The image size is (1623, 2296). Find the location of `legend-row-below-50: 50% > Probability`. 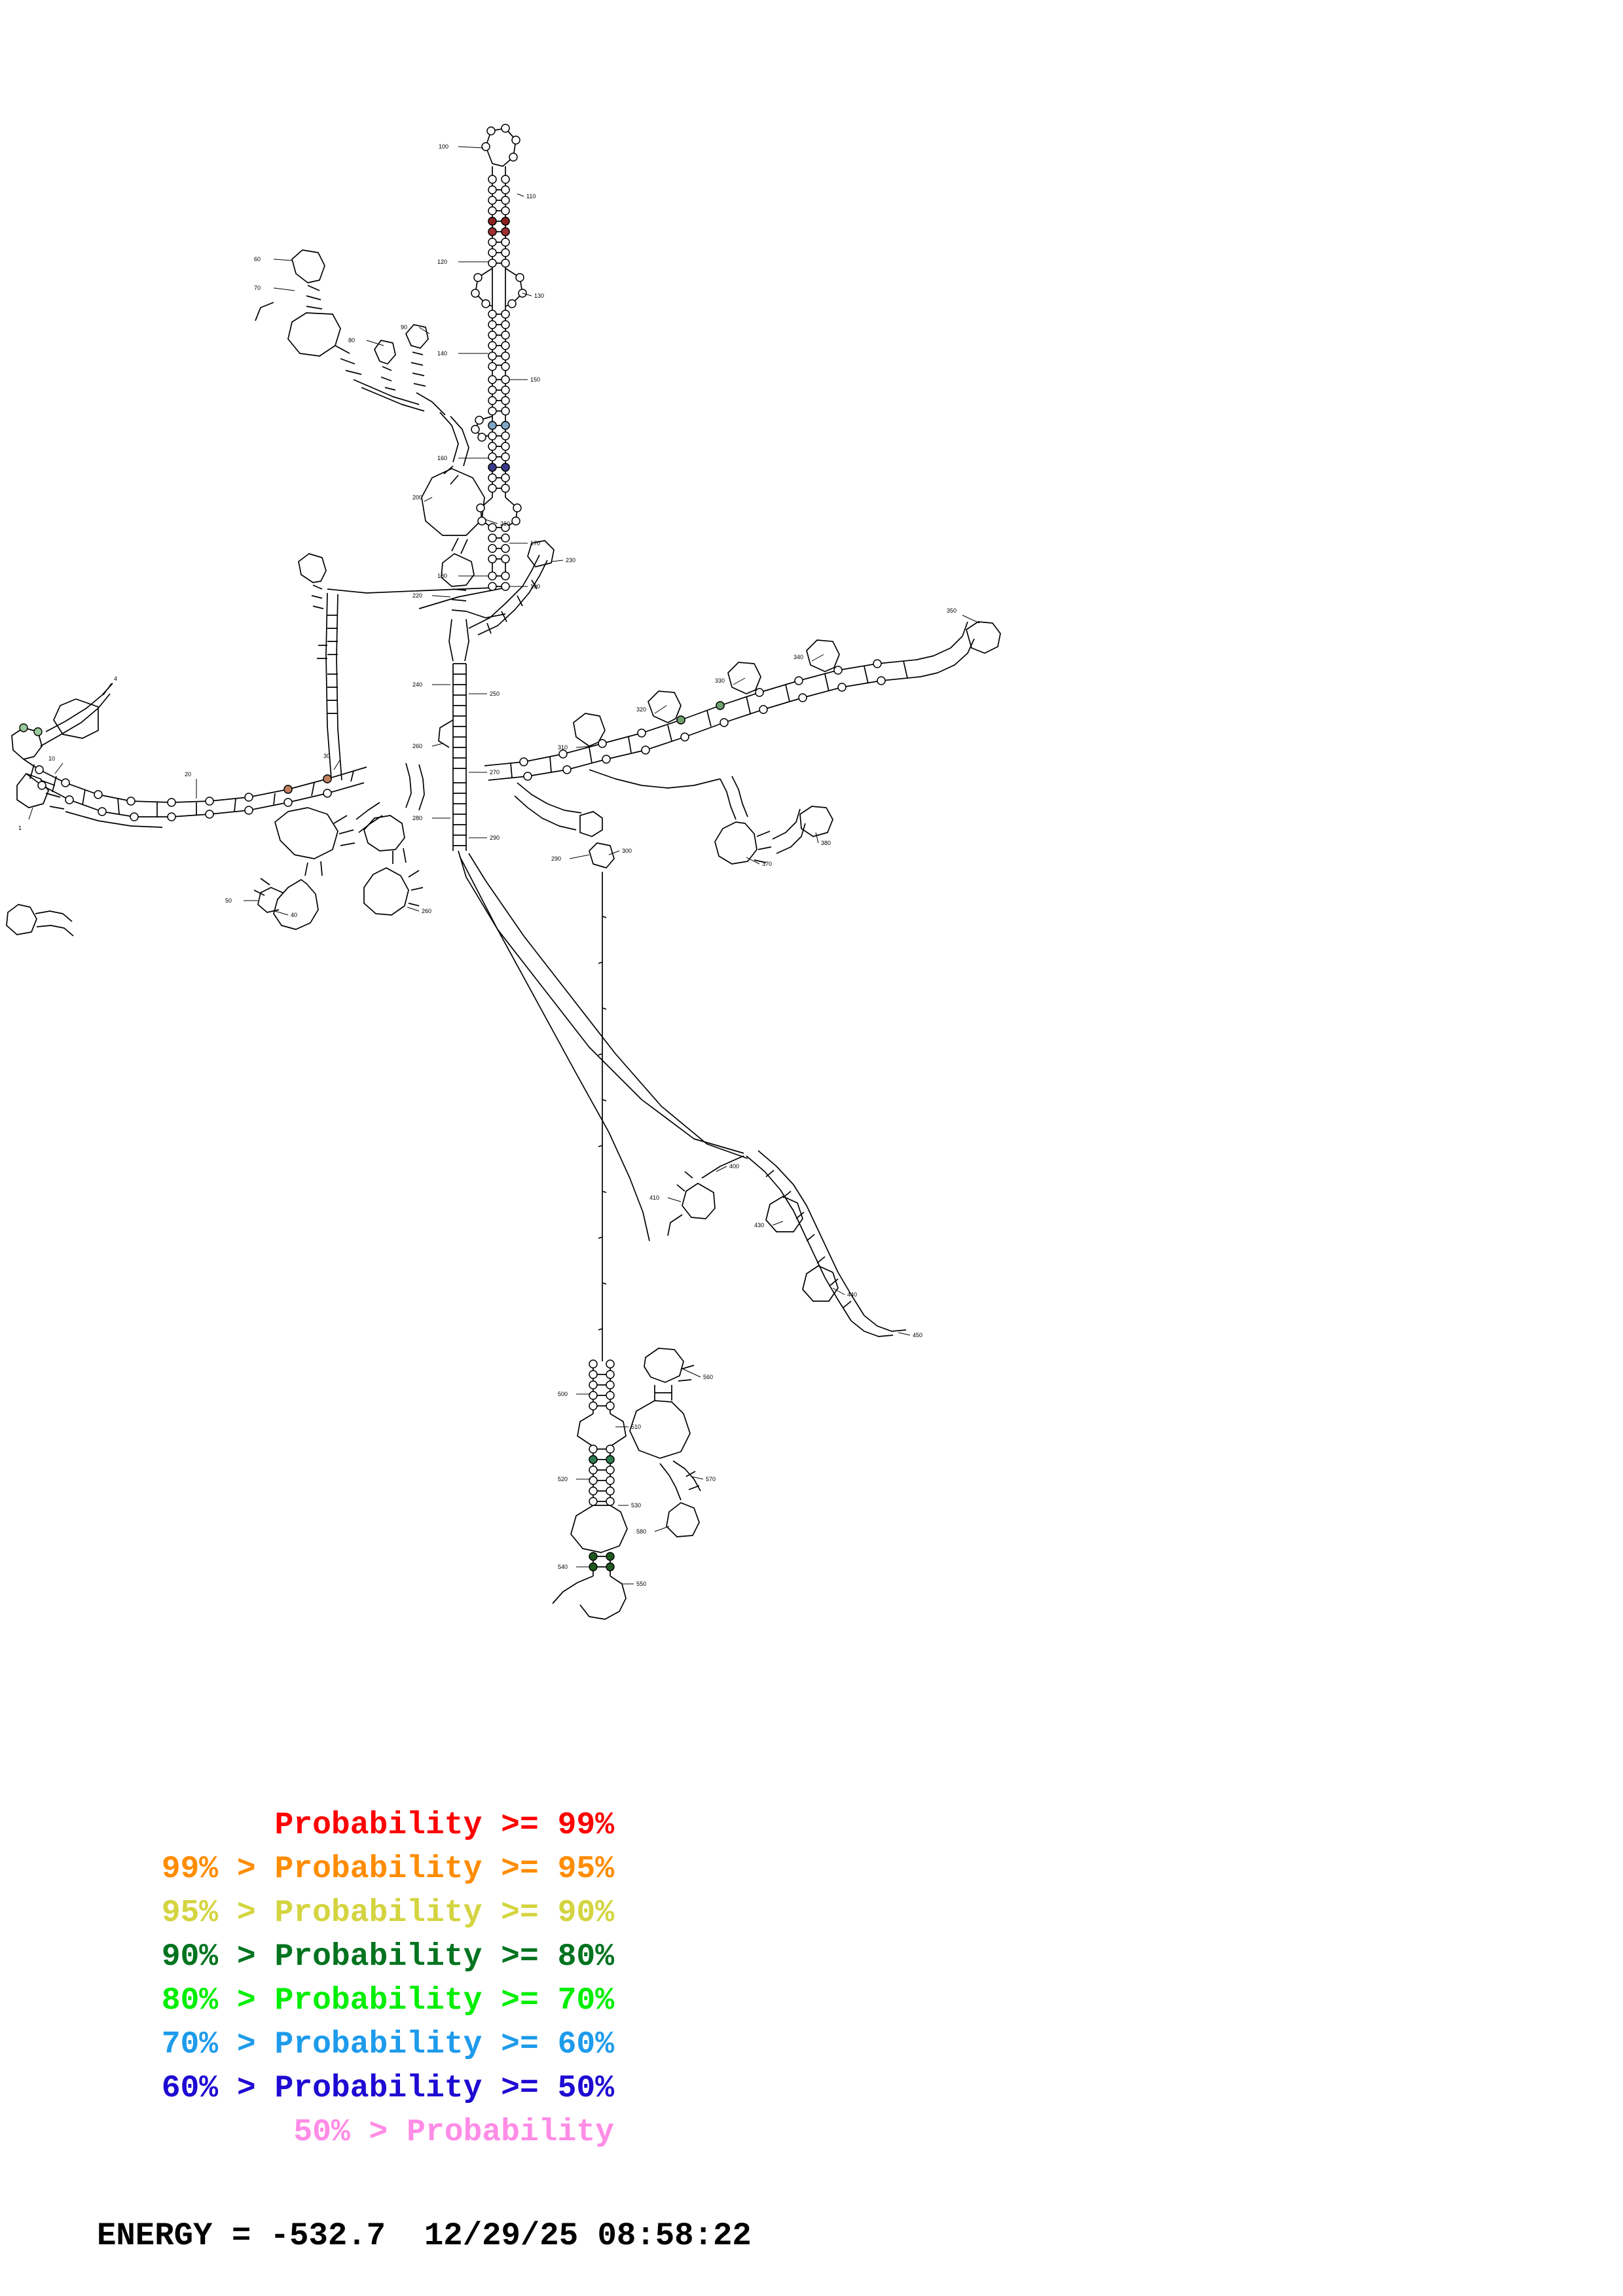

legend-row-below-50: 50% > Probability is located at coordinates (355, 2133).